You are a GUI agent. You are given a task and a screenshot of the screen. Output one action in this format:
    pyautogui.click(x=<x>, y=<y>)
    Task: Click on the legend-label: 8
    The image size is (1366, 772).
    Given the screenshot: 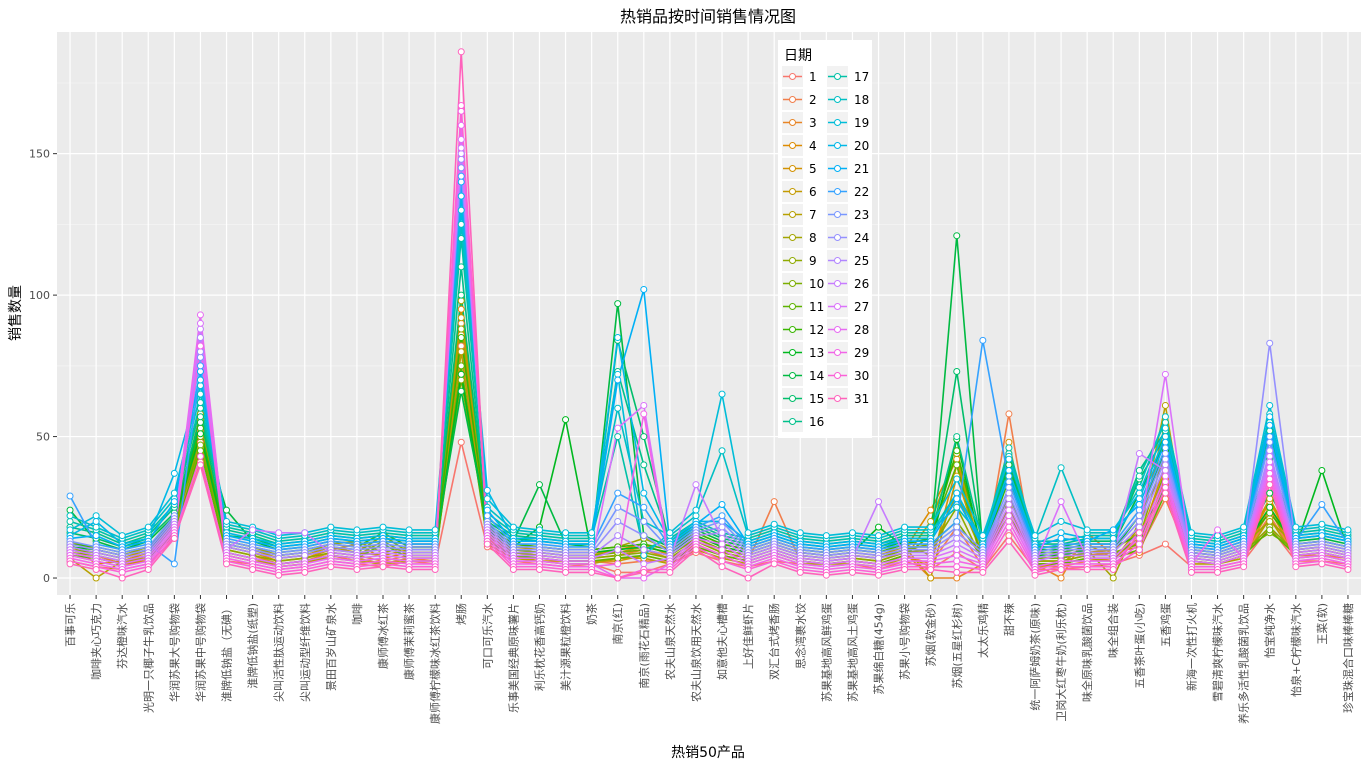 What is the action you would take?
    pyautogui.click(x=813, y=238)
    